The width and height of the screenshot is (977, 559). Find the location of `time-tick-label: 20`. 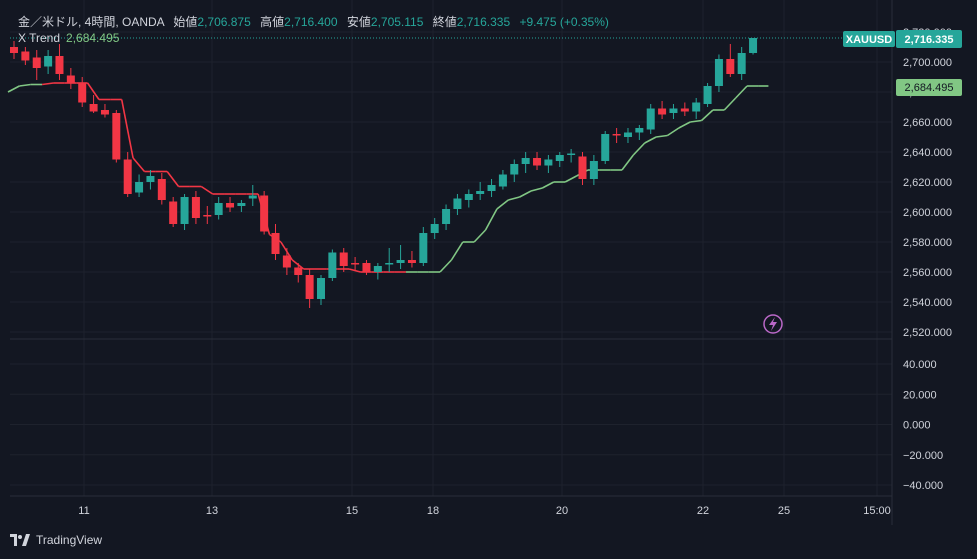

time-tick-label: 20 is located at coordinates (562, 511).